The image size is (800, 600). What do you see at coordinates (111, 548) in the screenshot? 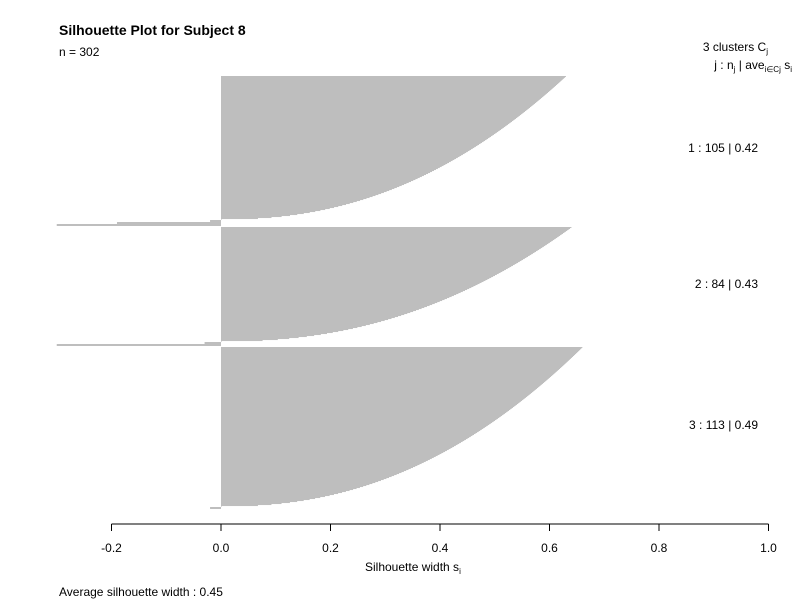
I see `x-tick-label: -0.2` at bounding box center [111, 548].